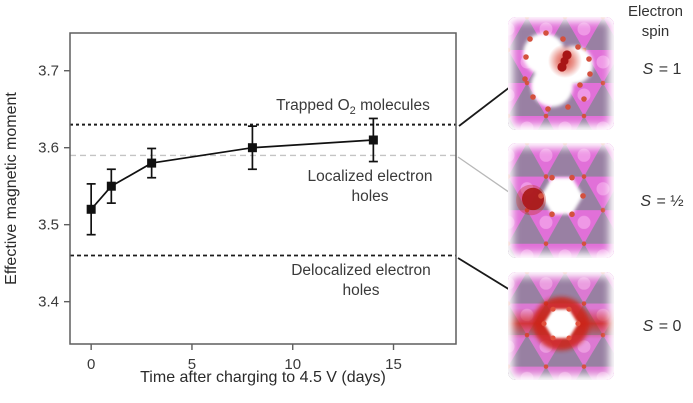  I want to click on spin-label-s0: S = 0, so click(662, 327).